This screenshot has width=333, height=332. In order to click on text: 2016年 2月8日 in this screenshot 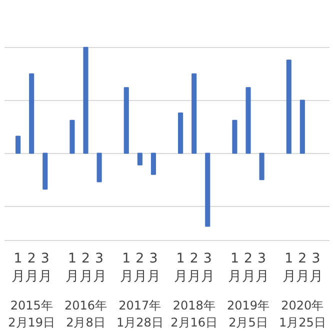, I will do `click(86, 314)`.